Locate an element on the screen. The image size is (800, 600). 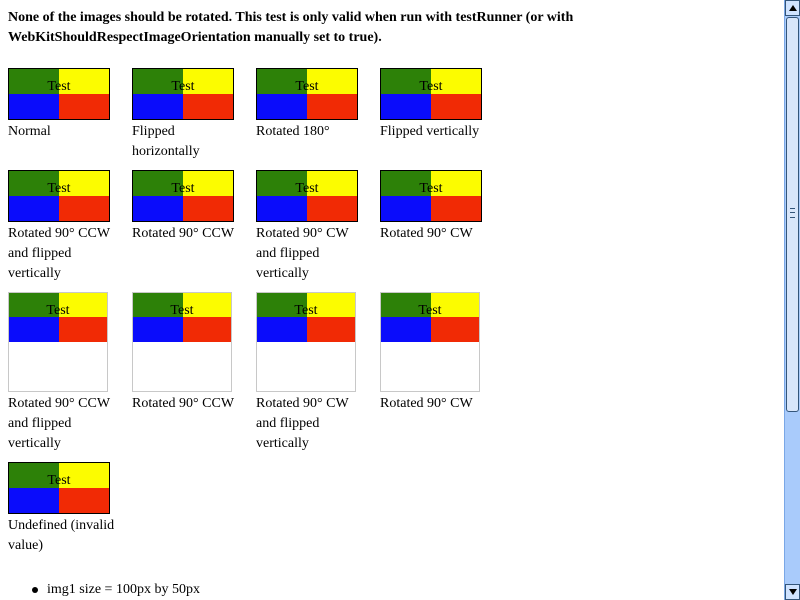
image-cell-undefined: Test Undefined (invalid value) is located at coordinates (68, 509).